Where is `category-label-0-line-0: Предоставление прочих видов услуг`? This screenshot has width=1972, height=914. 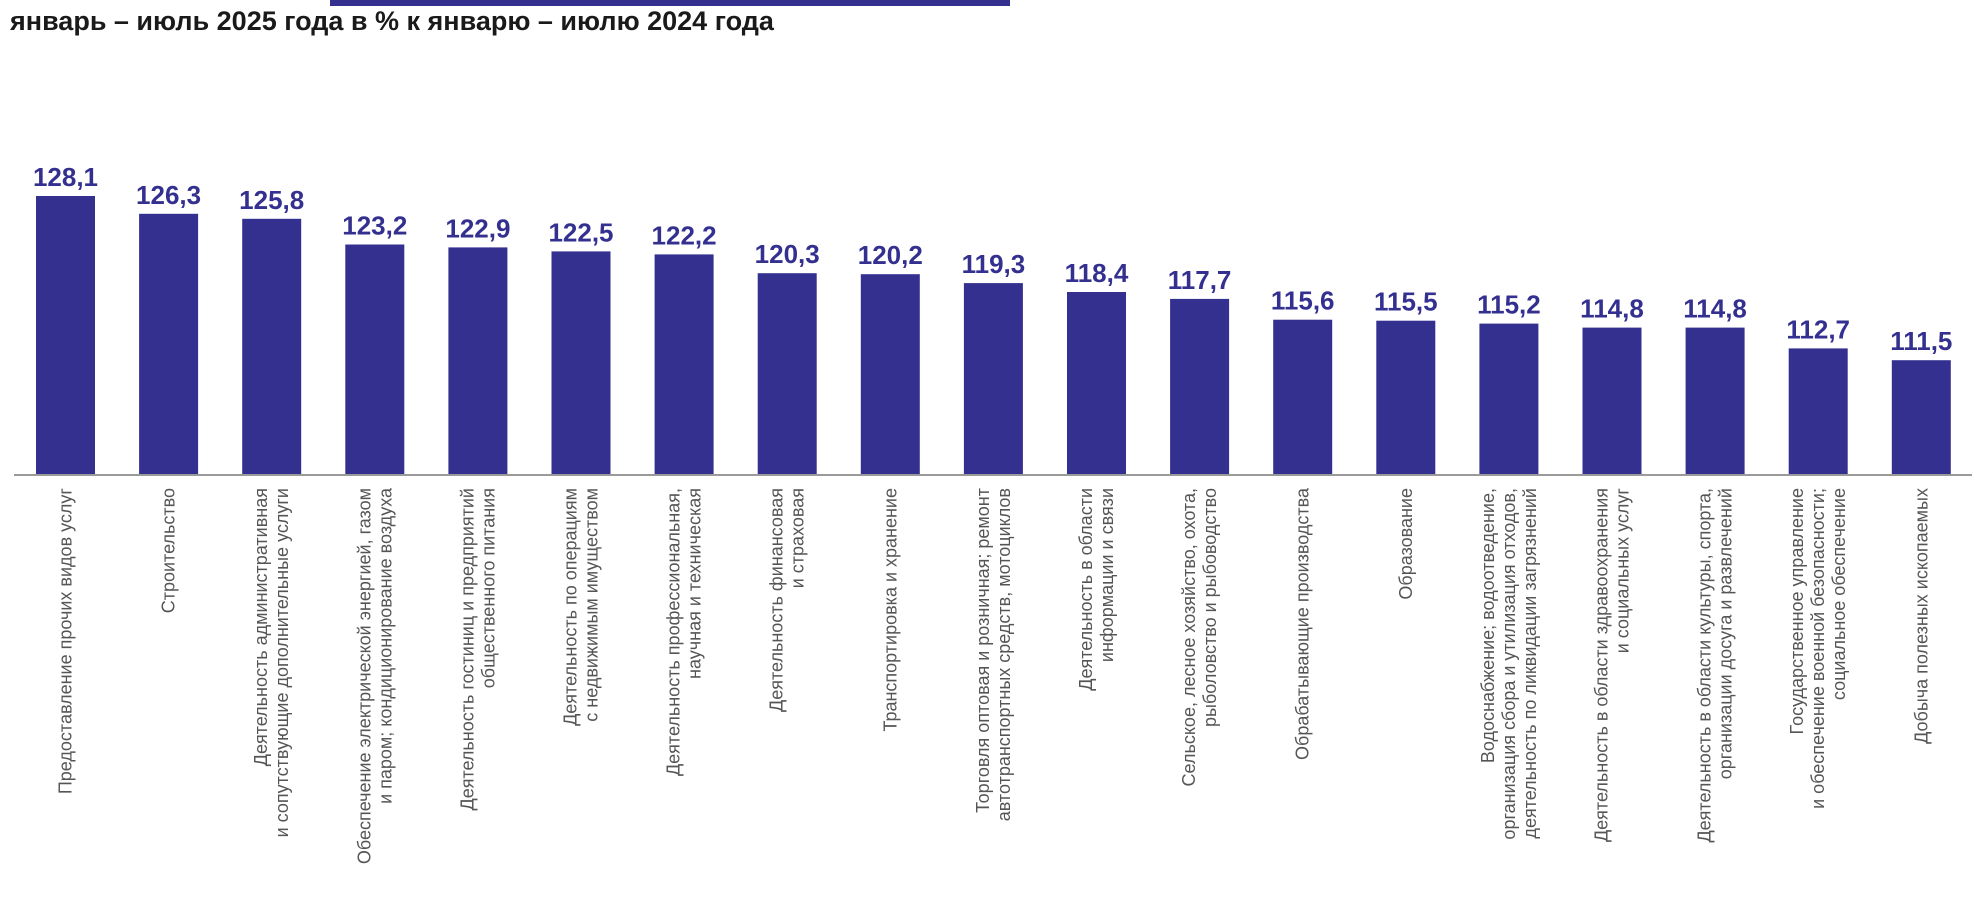 category-label-0-line-0: Предоставление прочих видов услуг is located at coordinates (66, 641).